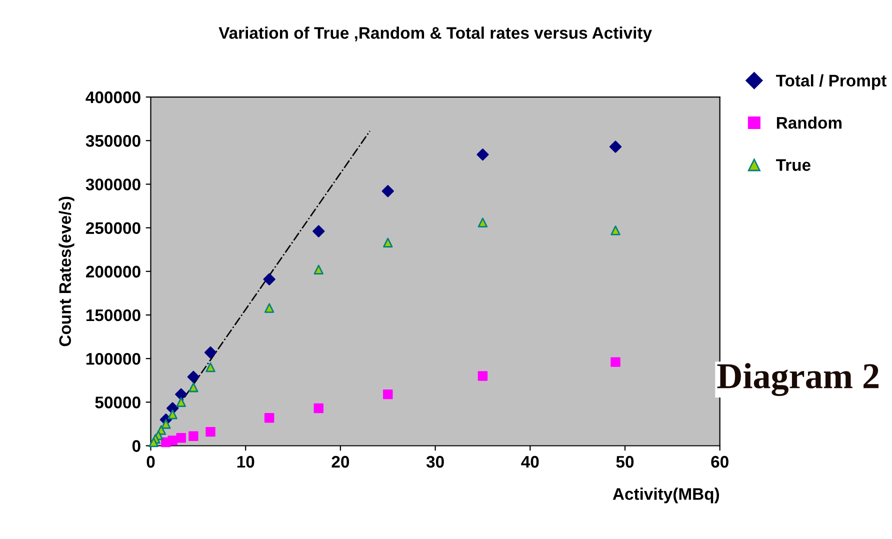 The width and height of the screenshot is (892, 539). I want to click on y-tick-label: 0, so click(136, 446).